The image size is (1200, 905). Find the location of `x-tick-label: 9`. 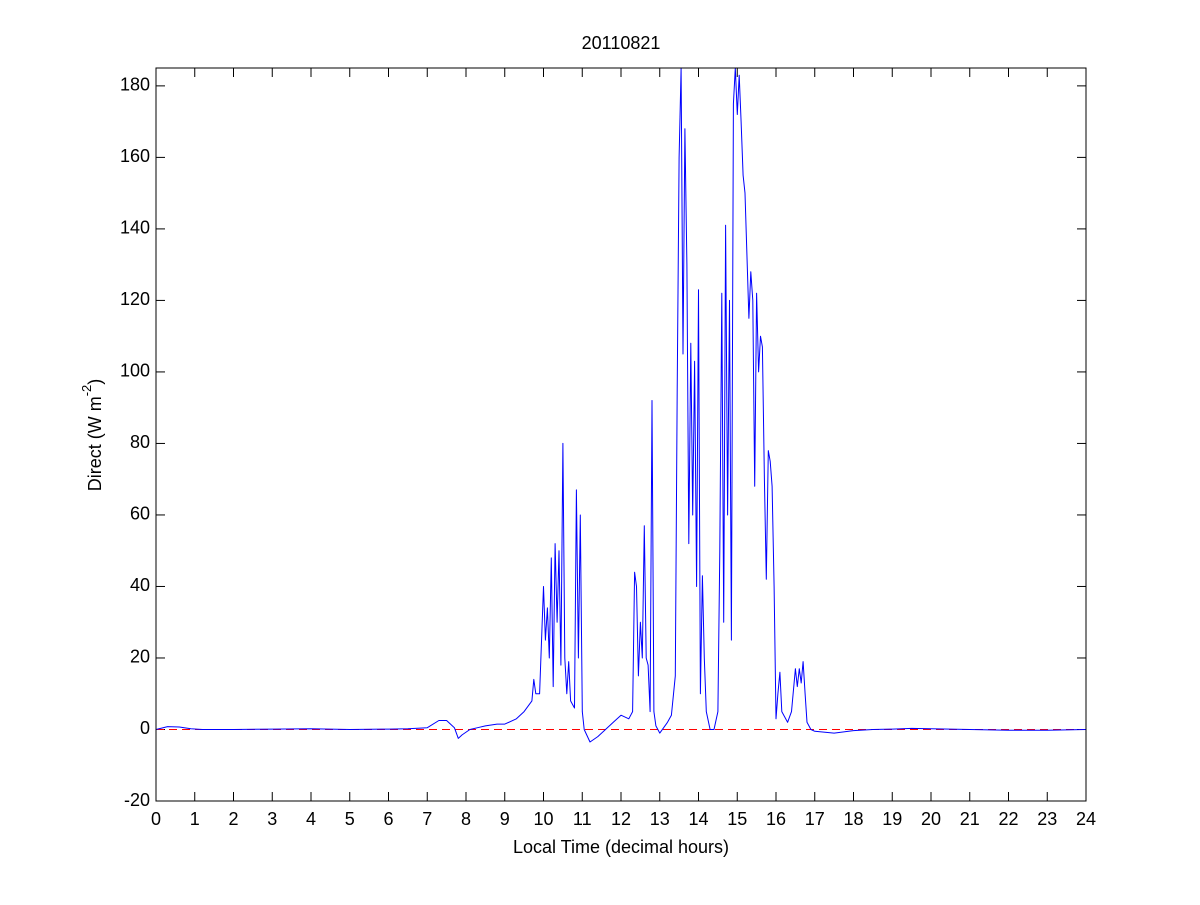

x-tick-label: 9 is located at coordinates (505, 819).